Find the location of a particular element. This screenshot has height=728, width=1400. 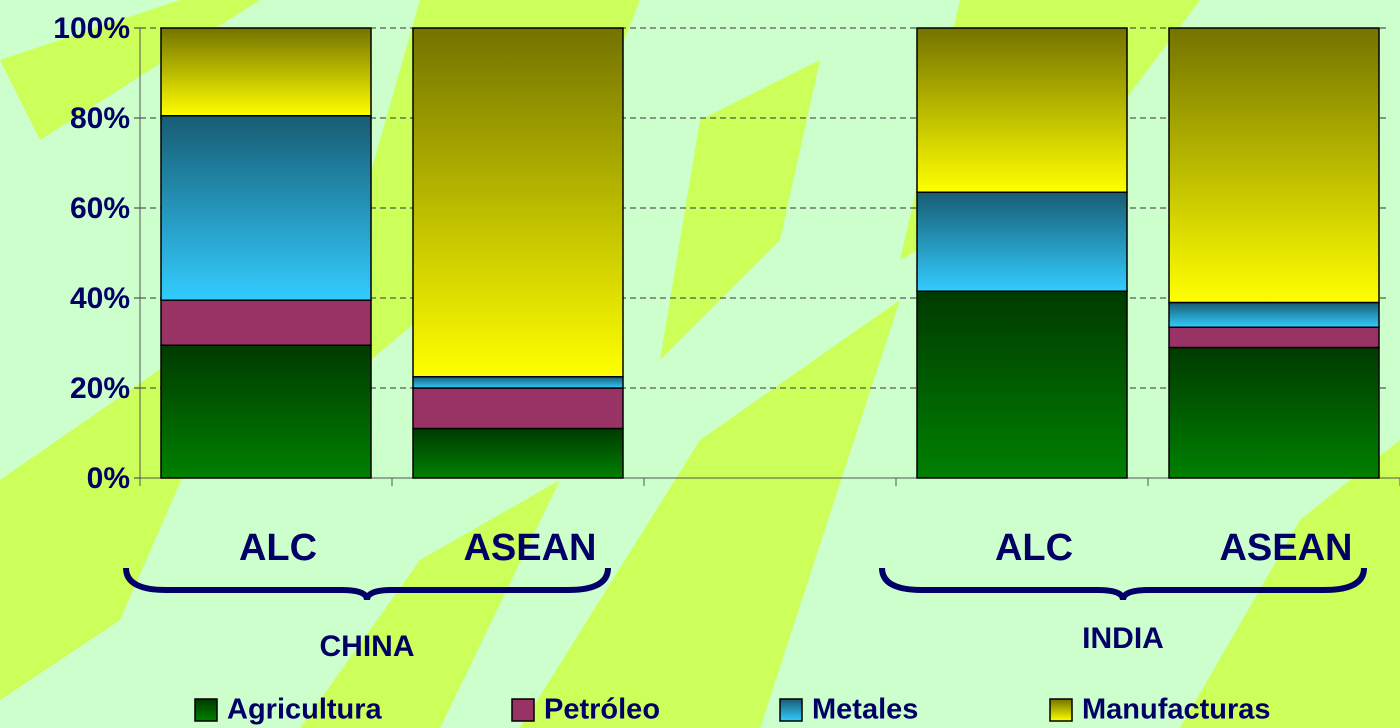

legend-label: Agricultura is located at coordinates (305, 710).